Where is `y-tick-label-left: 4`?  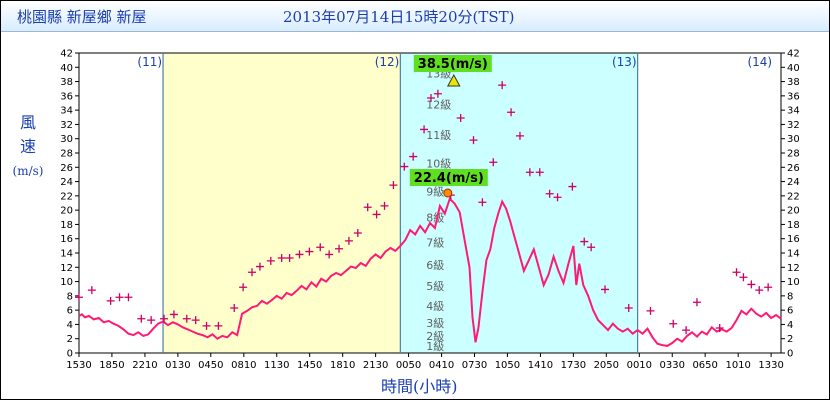 y-tick-label-left: 4 is located at coordinates (70, 325).